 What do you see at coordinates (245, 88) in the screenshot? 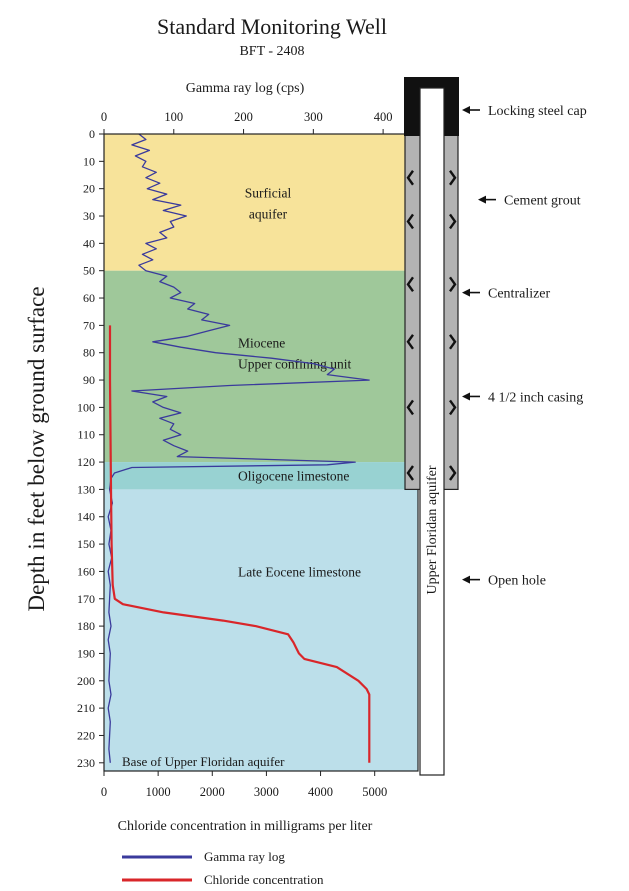
I see `gamma-axis-label: Gamma ray log (cps)` at bounding box center [245, 88].